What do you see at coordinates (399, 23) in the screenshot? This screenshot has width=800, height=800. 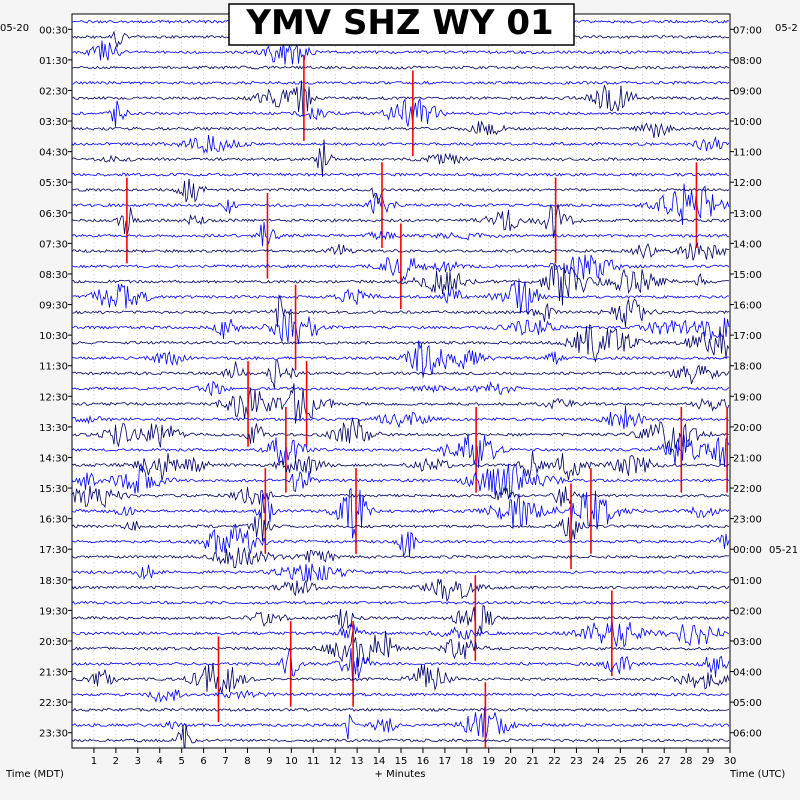 I see `chart-title: YMV SHZ WY 01` at bounding box center [399, 23].